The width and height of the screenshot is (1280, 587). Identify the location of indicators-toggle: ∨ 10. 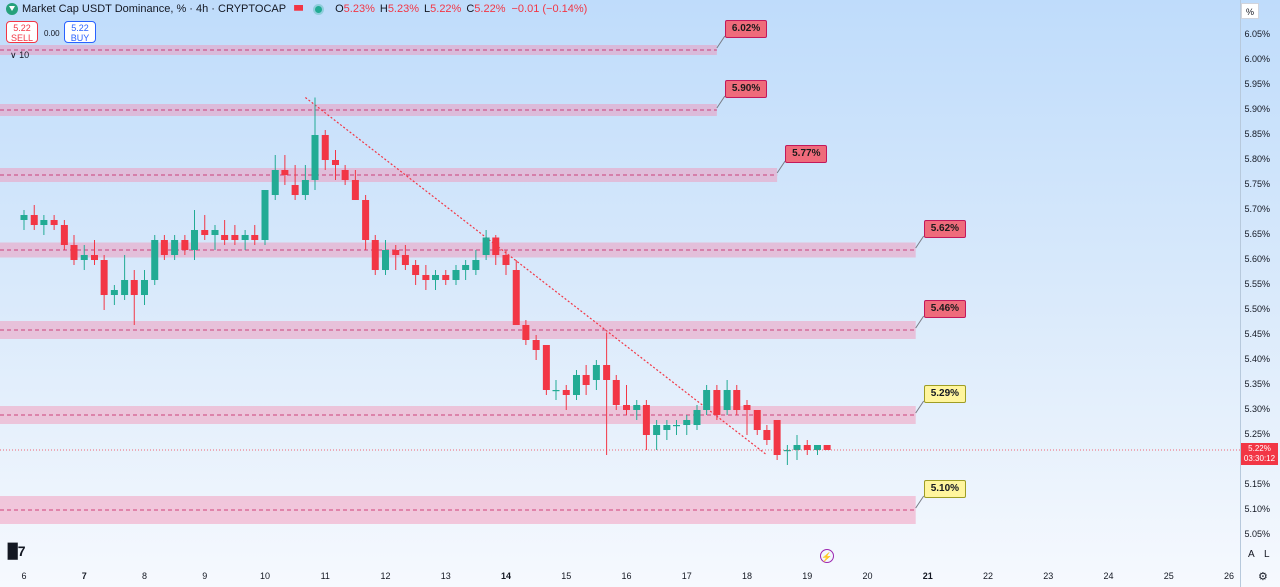
(19, 55).